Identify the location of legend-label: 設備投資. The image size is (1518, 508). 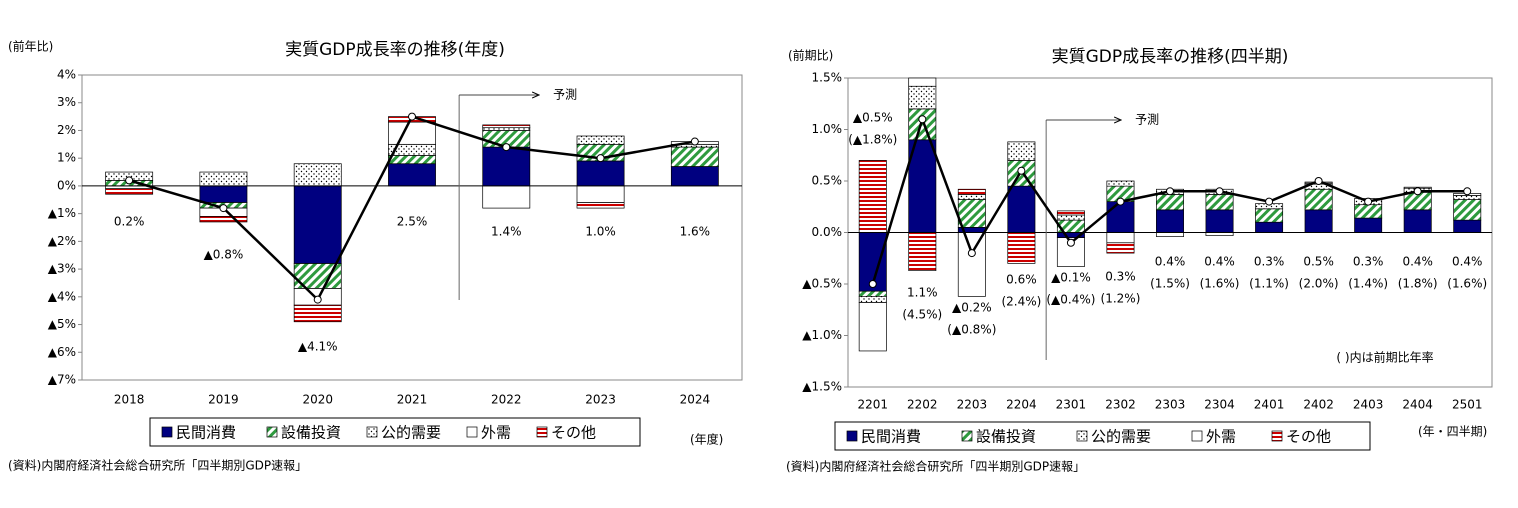
(1006, 437).